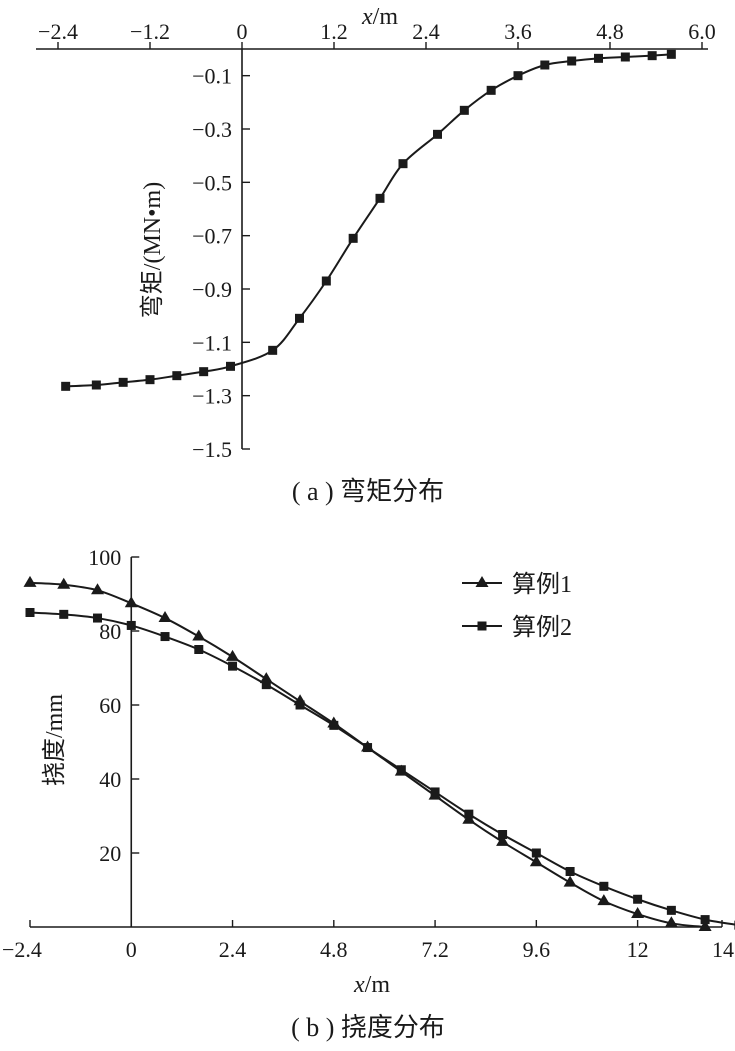  What do you see at coordinates (517, 606) in the screenshot?
I see `chart-b-legend: 算例1 算例2` at bounding box center [517, 606].